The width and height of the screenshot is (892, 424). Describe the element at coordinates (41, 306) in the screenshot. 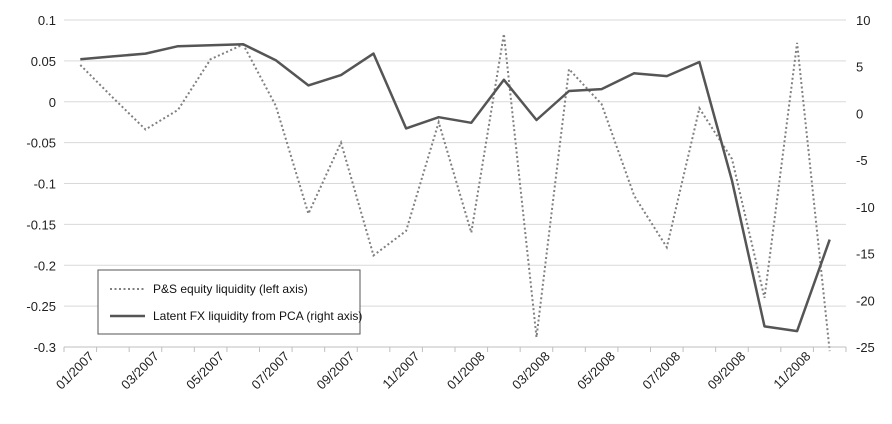

I see `left-axis-tick-label: -0.25` at that location.